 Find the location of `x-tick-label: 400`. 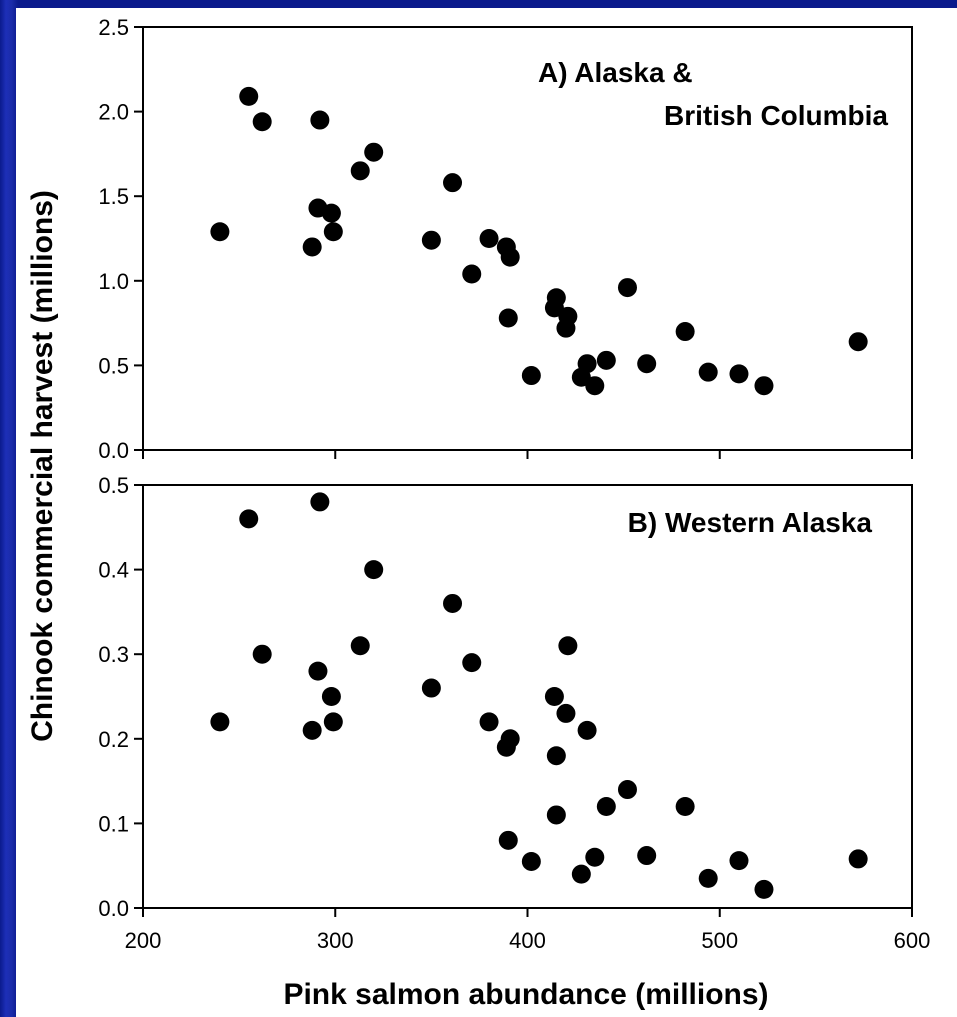

x-tick-label: 400 is located at coordinates (527, 940).